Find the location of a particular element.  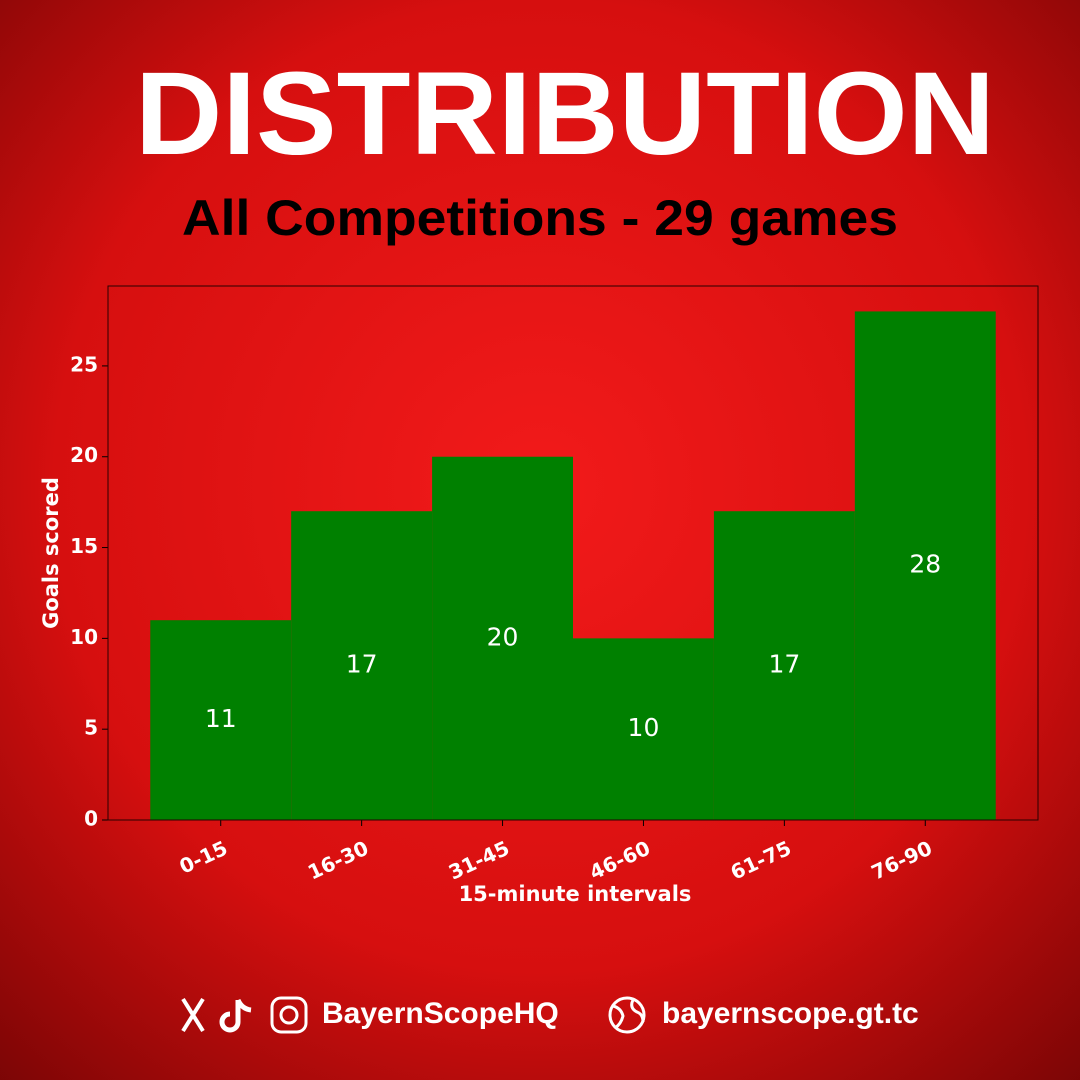

value-label: 10 is located at coordinates (644, 727).